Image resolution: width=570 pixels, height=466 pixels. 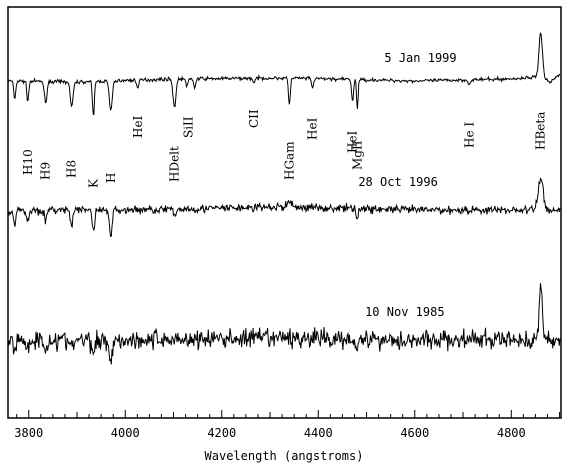 What do you see at coordinates (414, 433) in the screenshot?
I see `x-tick-label: 4600` at bounding box center [414, 433].